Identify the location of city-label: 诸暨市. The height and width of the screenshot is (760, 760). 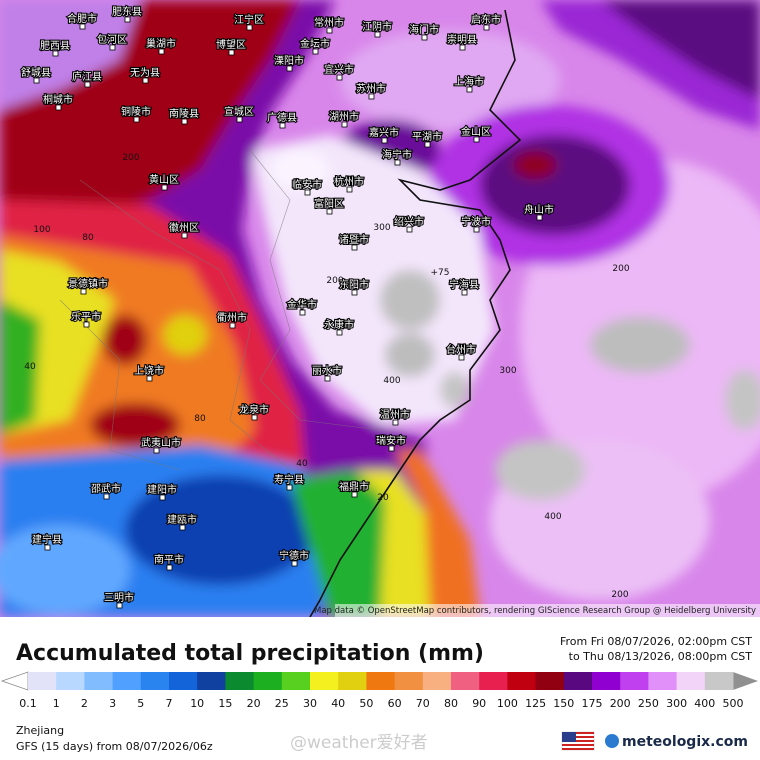
(354, 239).